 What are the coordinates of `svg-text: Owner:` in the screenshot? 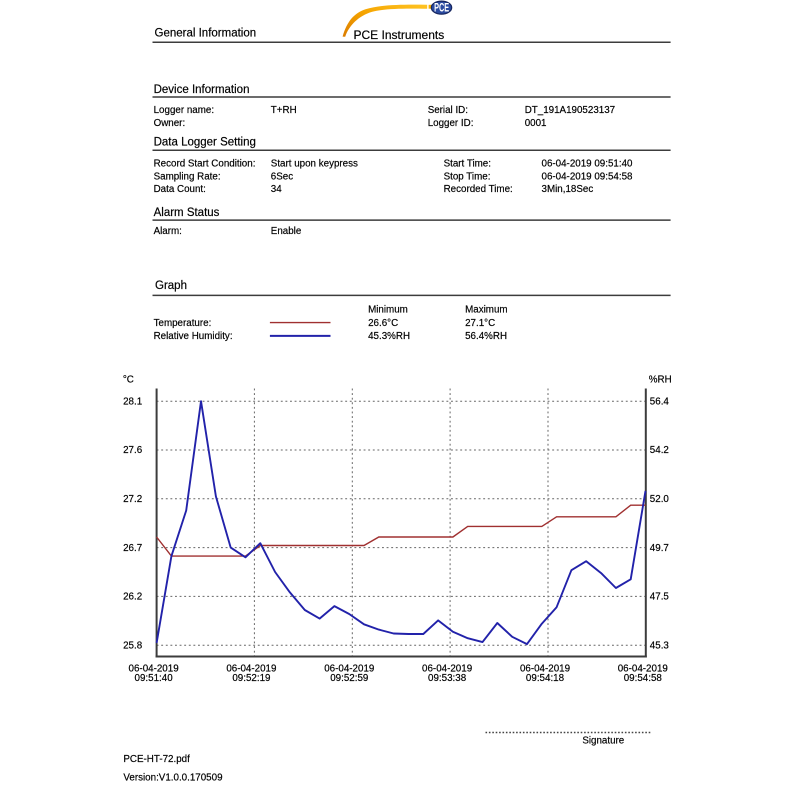 It's located at (170, 123).